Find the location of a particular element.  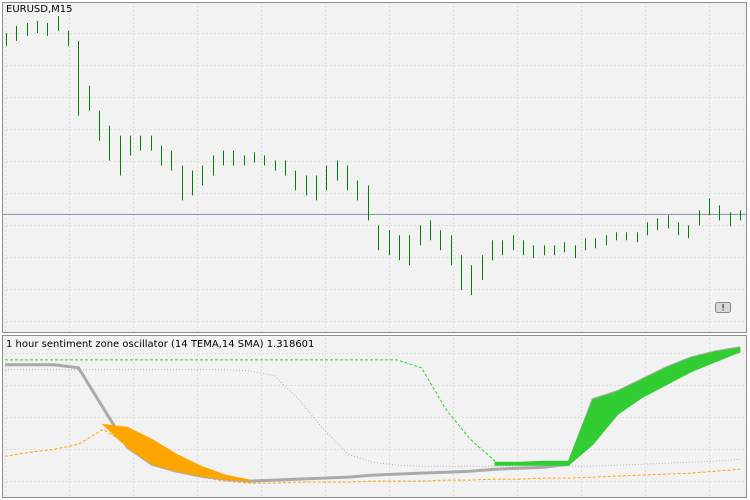

alert-badge is located at coordinates (723, 307).